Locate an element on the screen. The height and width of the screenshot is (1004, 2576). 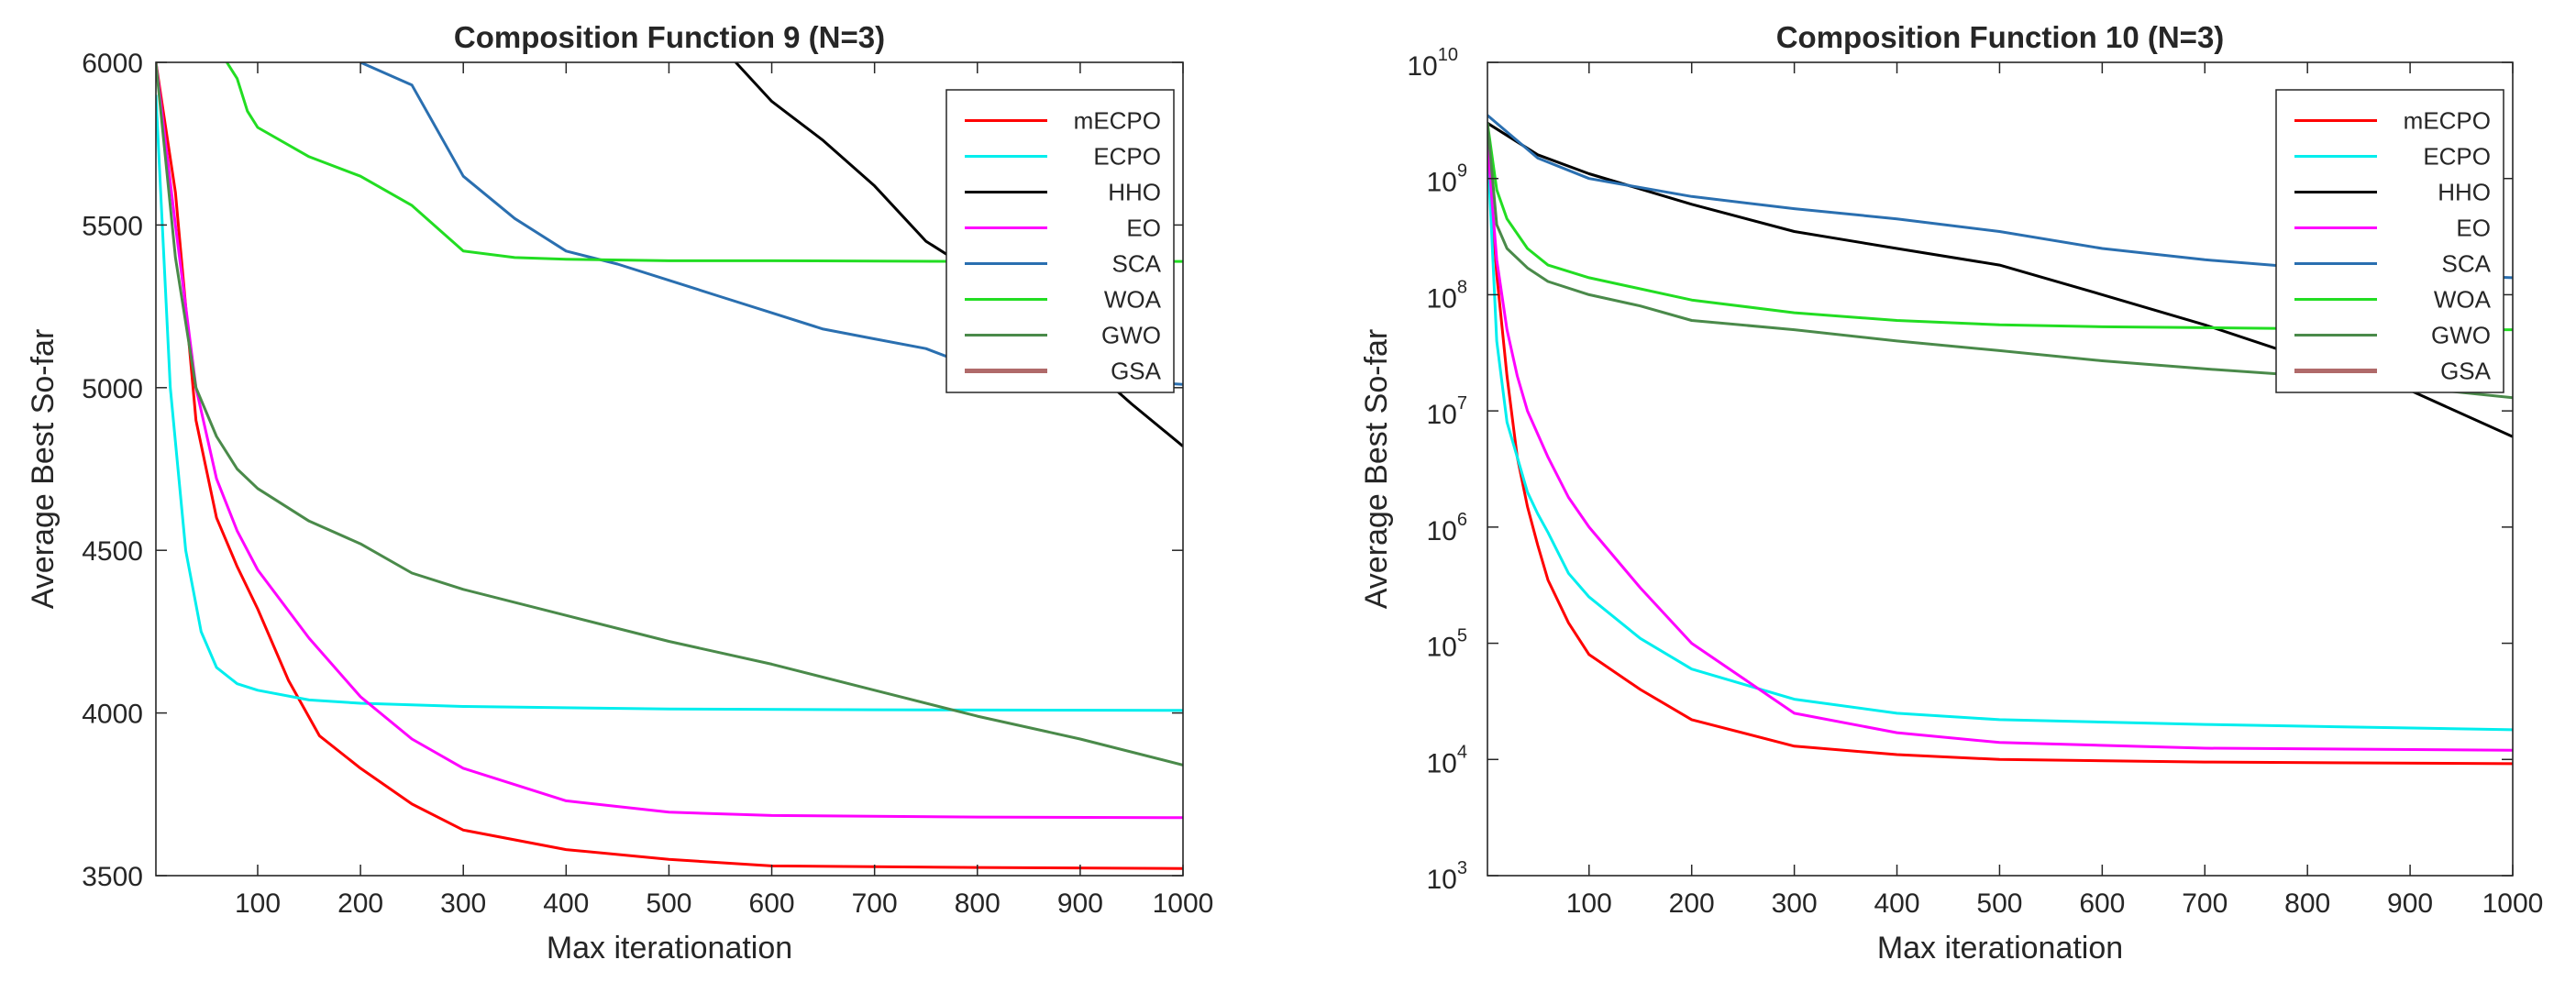
y-tick-label: 10⁶ is located at coordinates (1447, 528).